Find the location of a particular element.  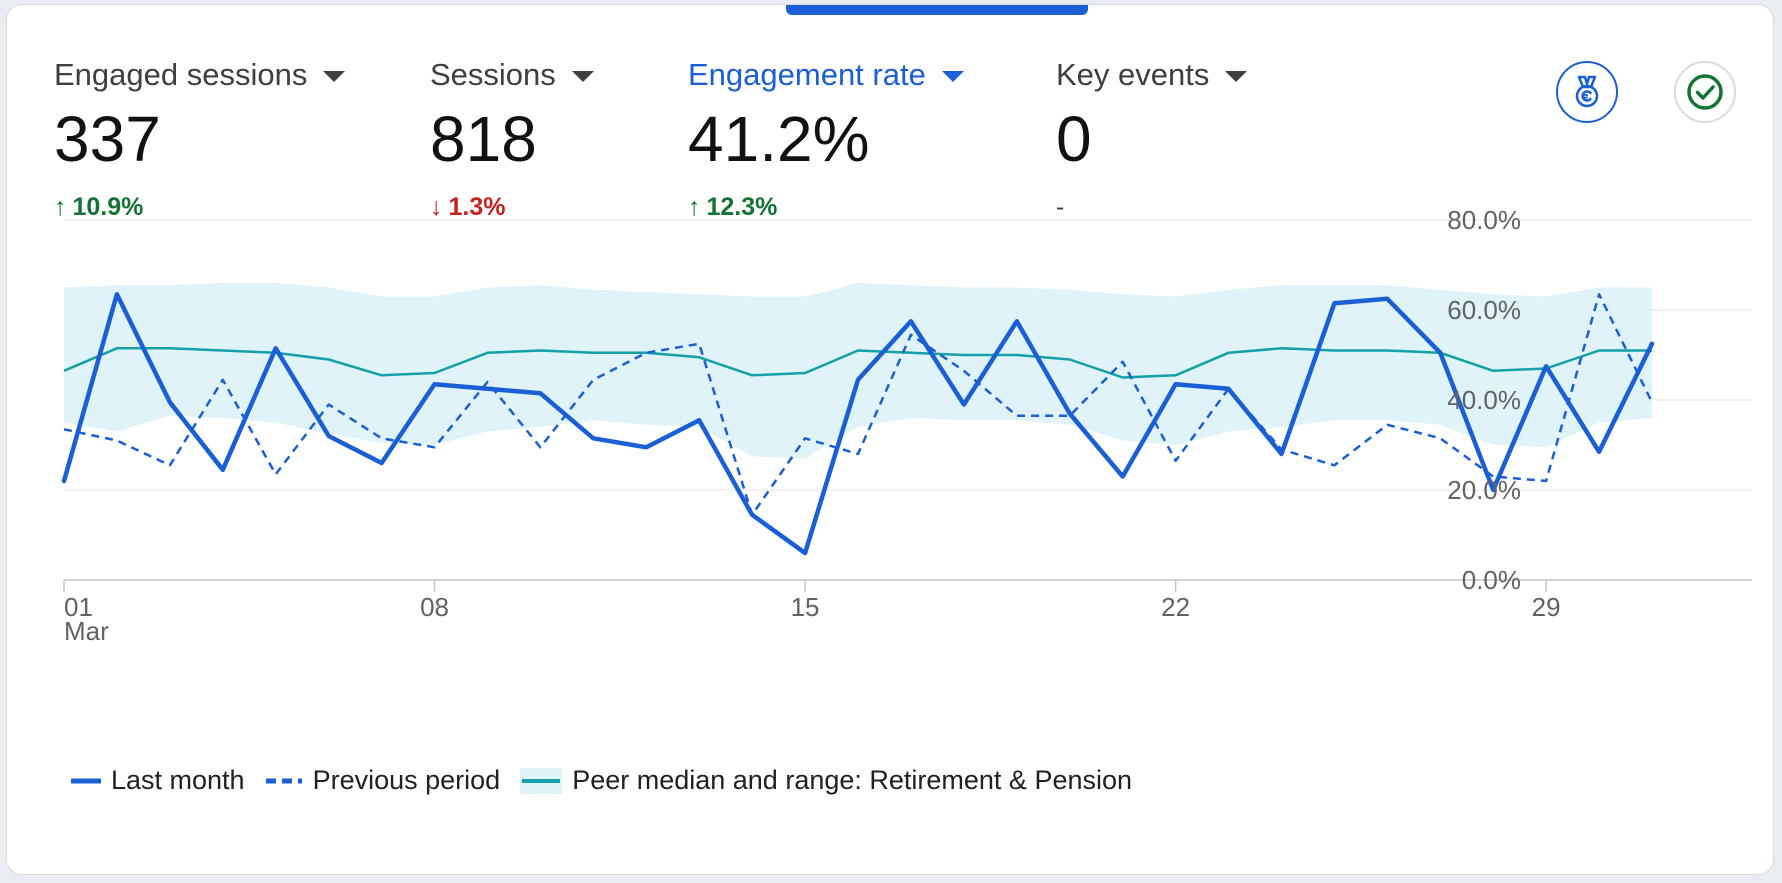

metric-change-value: 10.9% is located at coordinates (108, 207).